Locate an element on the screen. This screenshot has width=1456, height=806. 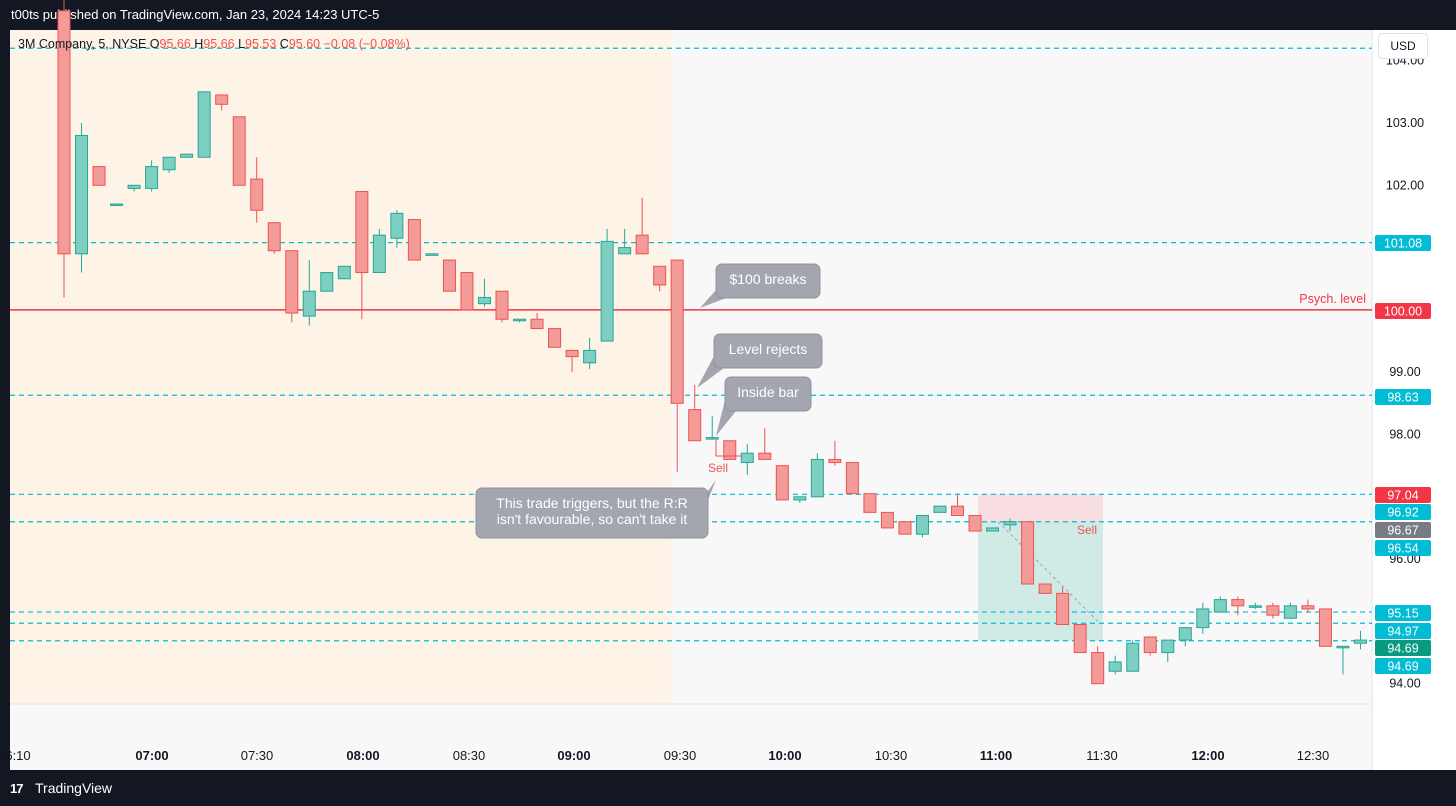
time-axis-background is located at coordinates (691, 737).